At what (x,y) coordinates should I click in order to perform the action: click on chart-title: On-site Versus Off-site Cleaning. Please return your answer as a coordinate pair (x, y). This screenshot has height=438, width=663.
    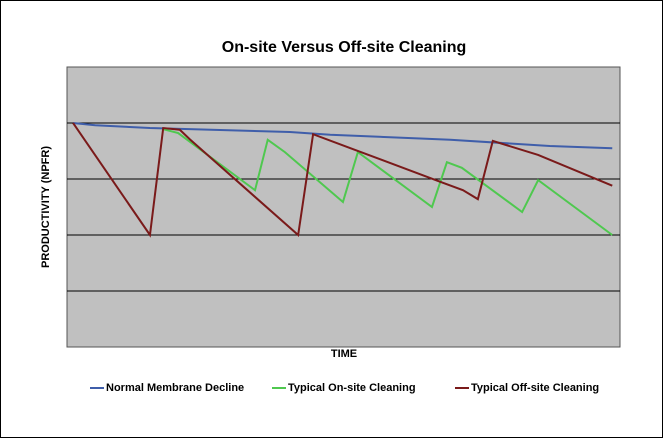
    Looking at the image, I should click on (344, 47).